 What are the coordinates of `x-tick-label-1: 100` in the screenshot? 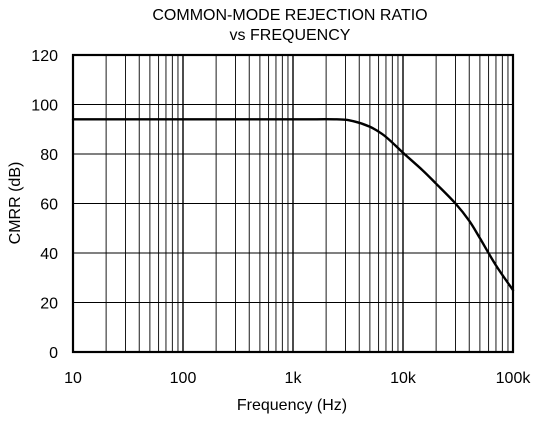 It's located at (183, 378).